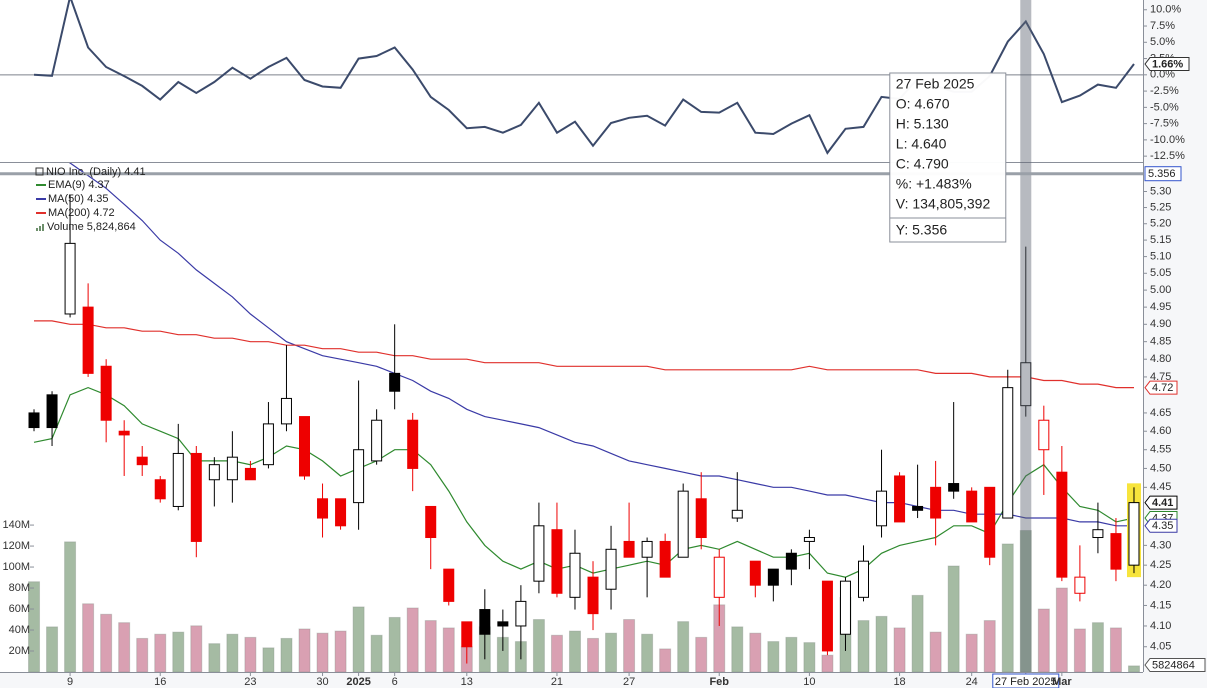  What do you see at coordinates (250, 682) in the screenshot?
I see `x-tick-label: 23` at bounding box center [250, 682].